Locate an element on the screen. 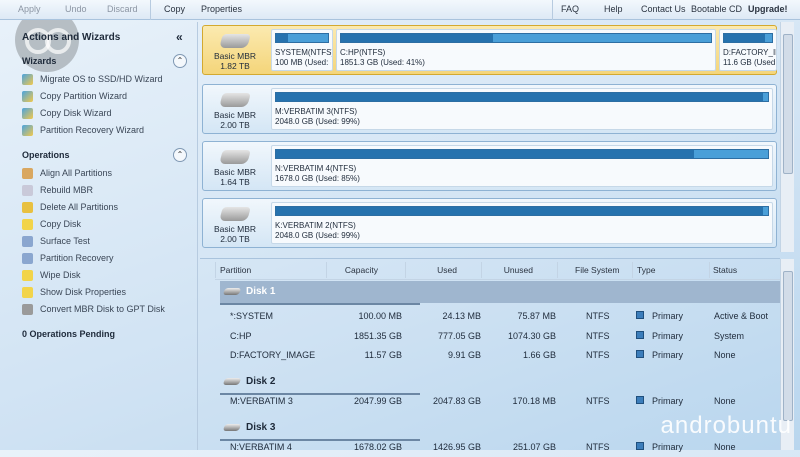 The height and width of the screenshot is (457, 800). partition-text: D:FACTORY_IM 11.6 GB (Used is located at coordinates (749, 58).